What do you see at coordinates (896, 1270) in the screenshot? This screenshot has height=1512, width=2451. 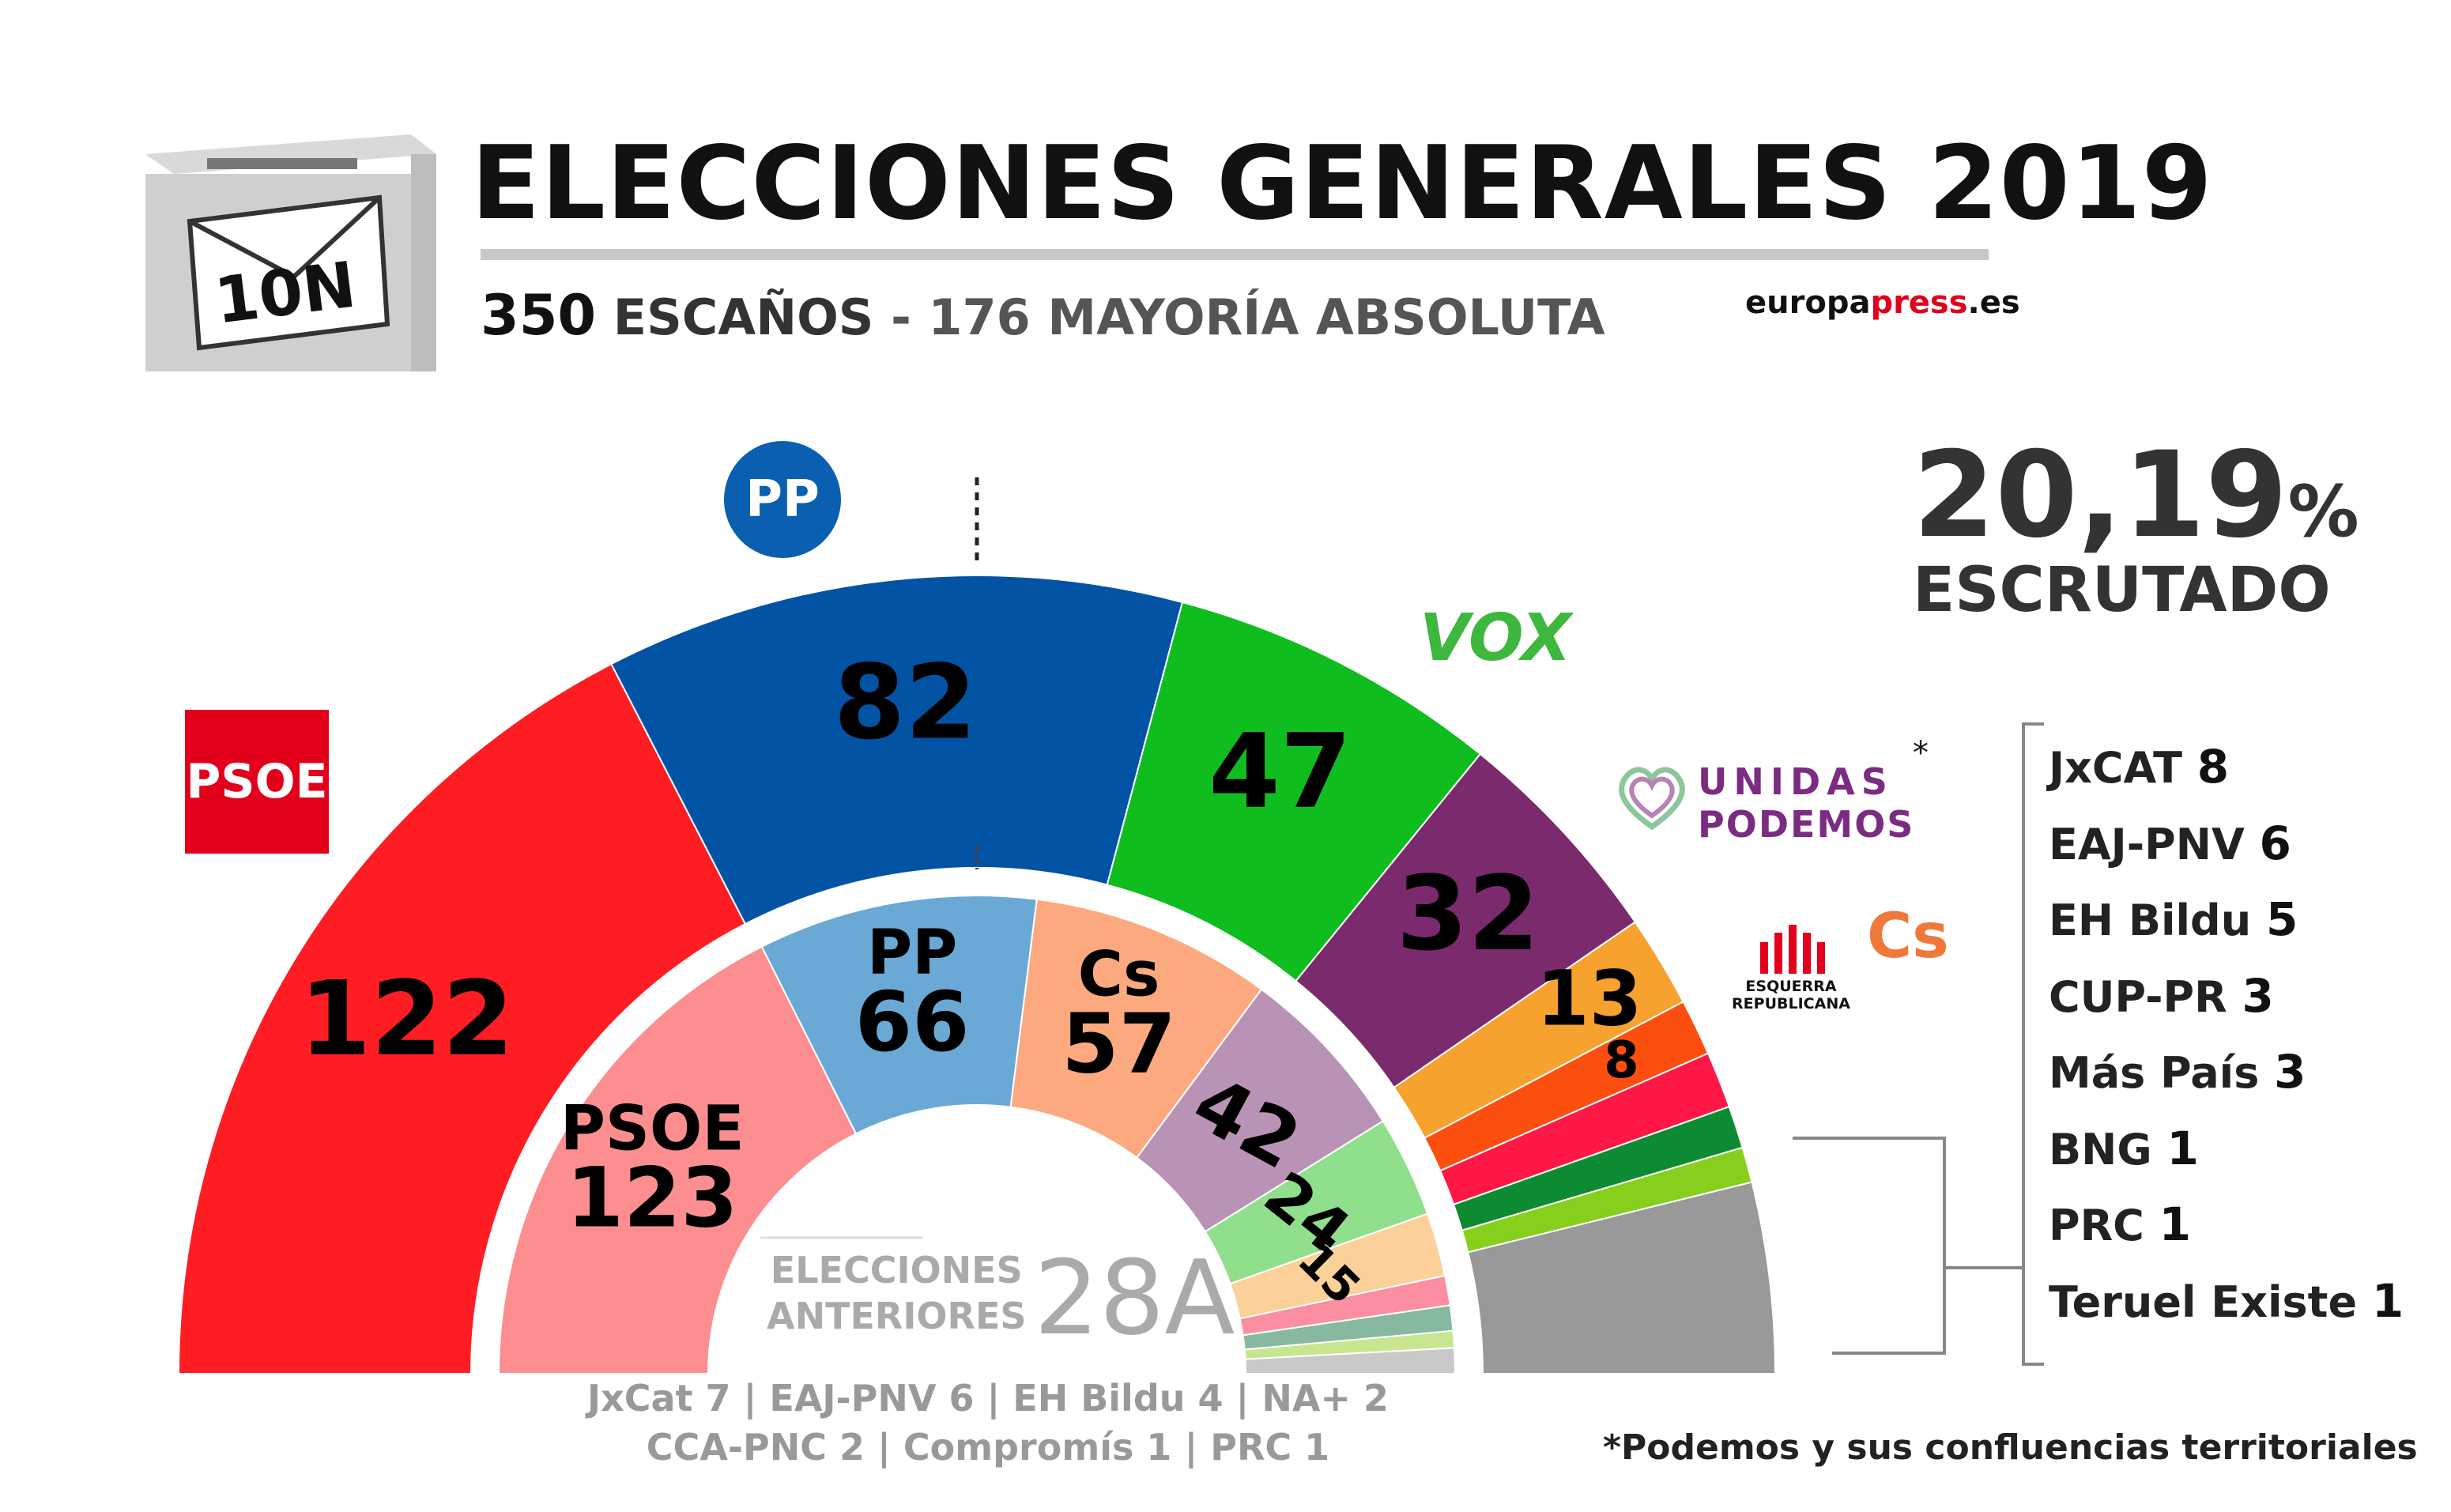 I see `previous-label-line1: ELECCIONES` at bounding box center [896, 1270].